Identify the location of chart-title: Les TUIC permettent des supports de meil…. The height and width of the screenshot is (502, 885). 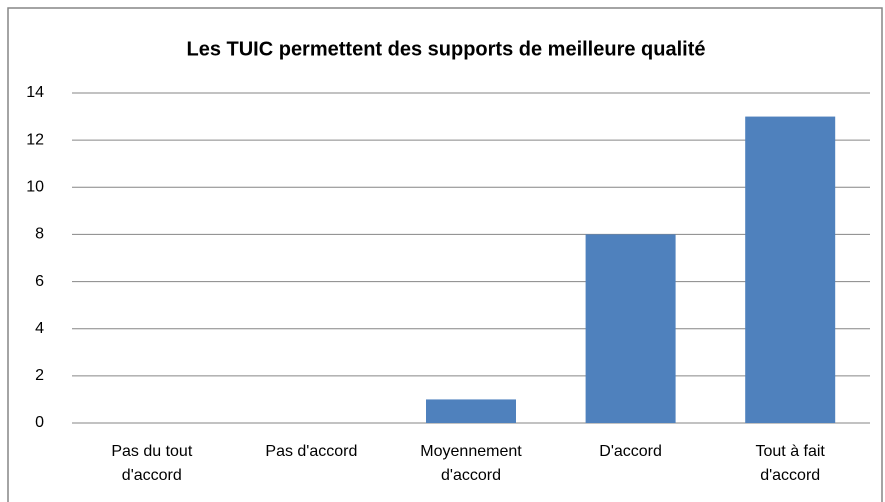
(445, 49).